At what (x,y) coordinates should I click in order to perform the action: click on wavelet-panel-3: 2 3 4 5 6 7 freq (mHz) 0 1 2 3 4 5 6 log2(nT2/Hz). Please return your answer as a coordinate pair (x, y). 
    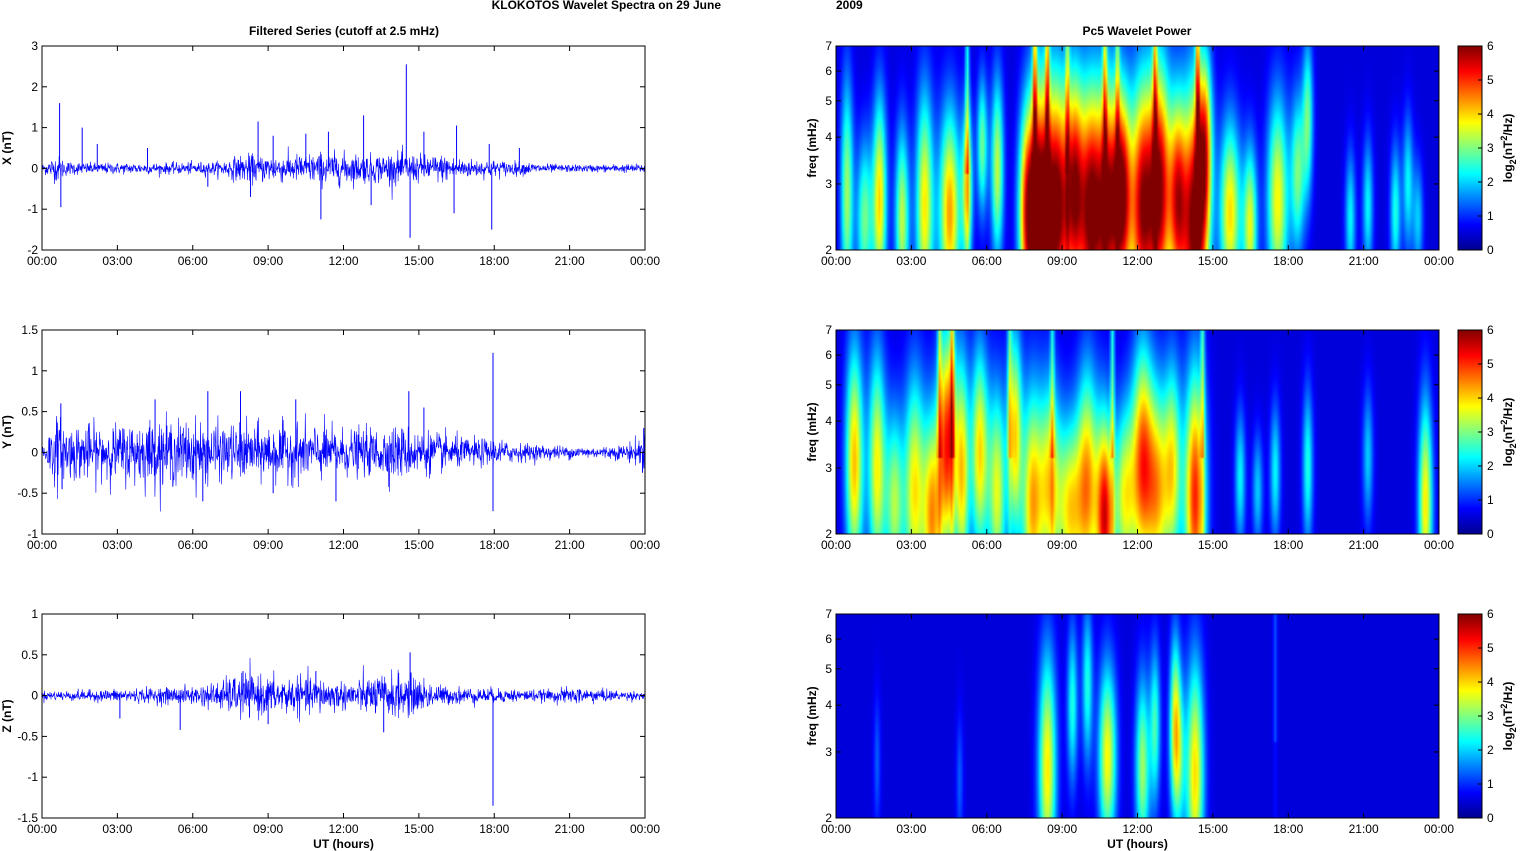
    Looking at the image, I should click on (1161, 716).